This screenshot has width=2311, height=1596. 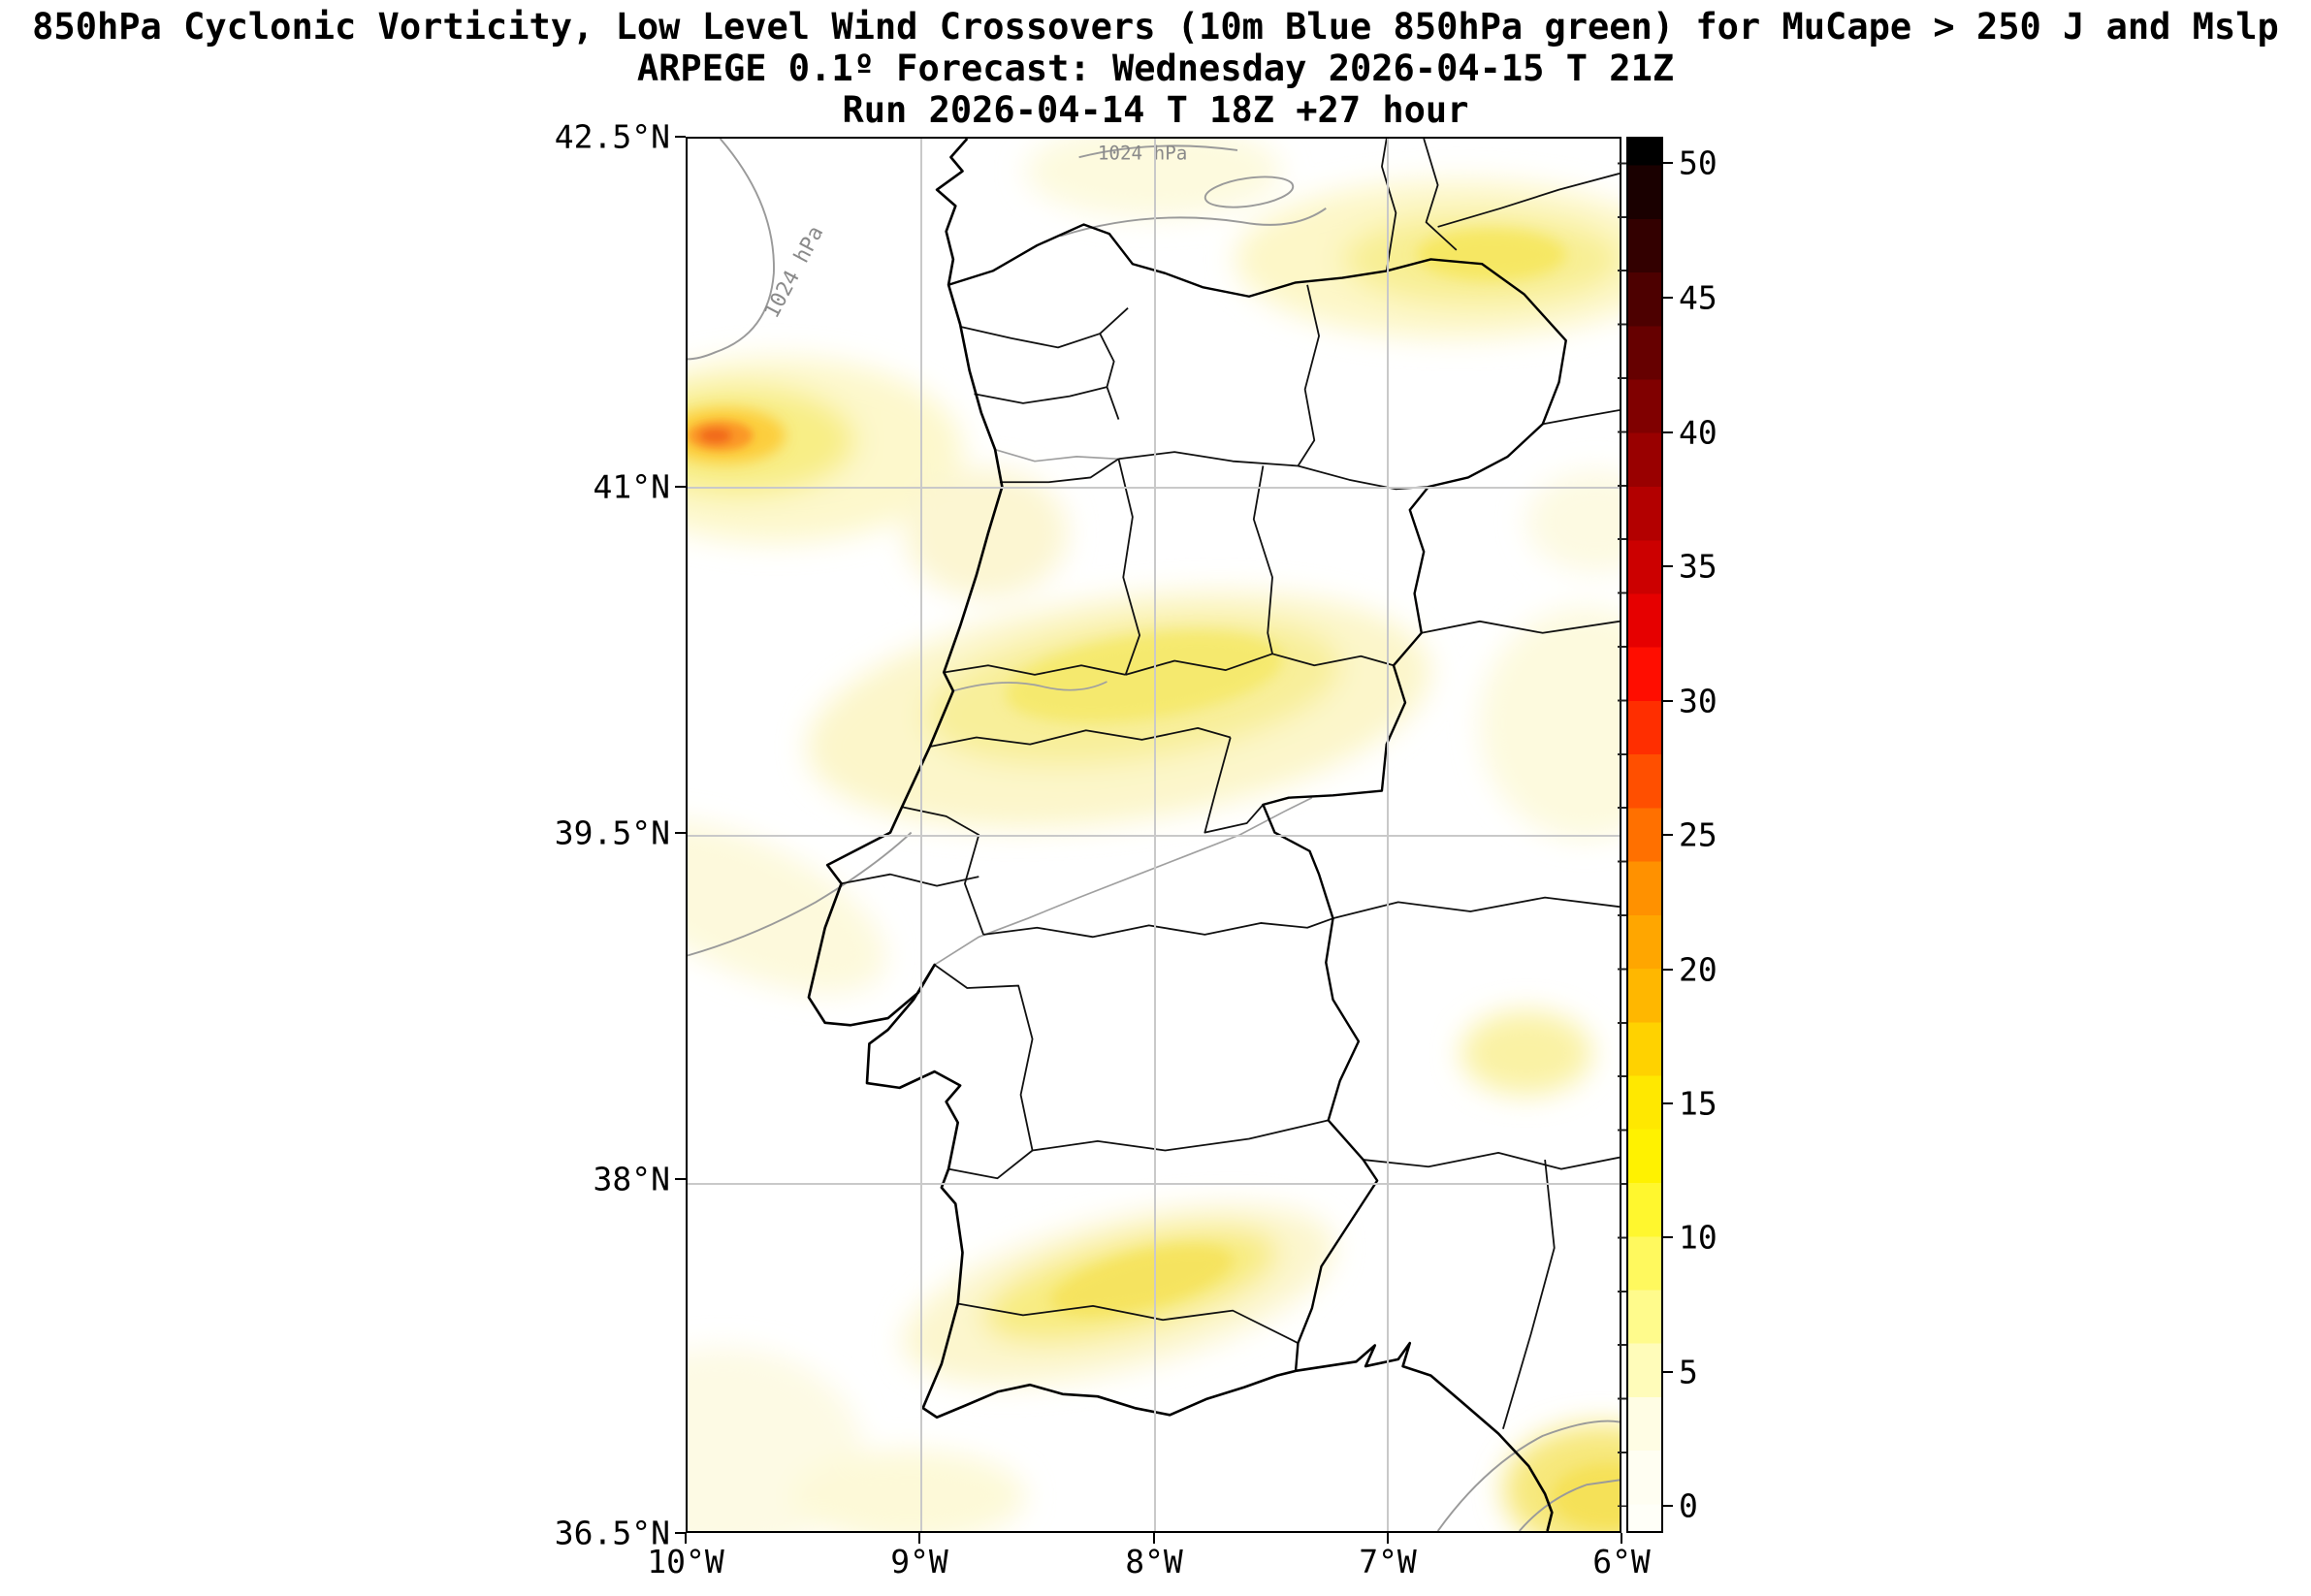 I want to click on y-tick-label: 39.5°N, so click(x=612, y=833).